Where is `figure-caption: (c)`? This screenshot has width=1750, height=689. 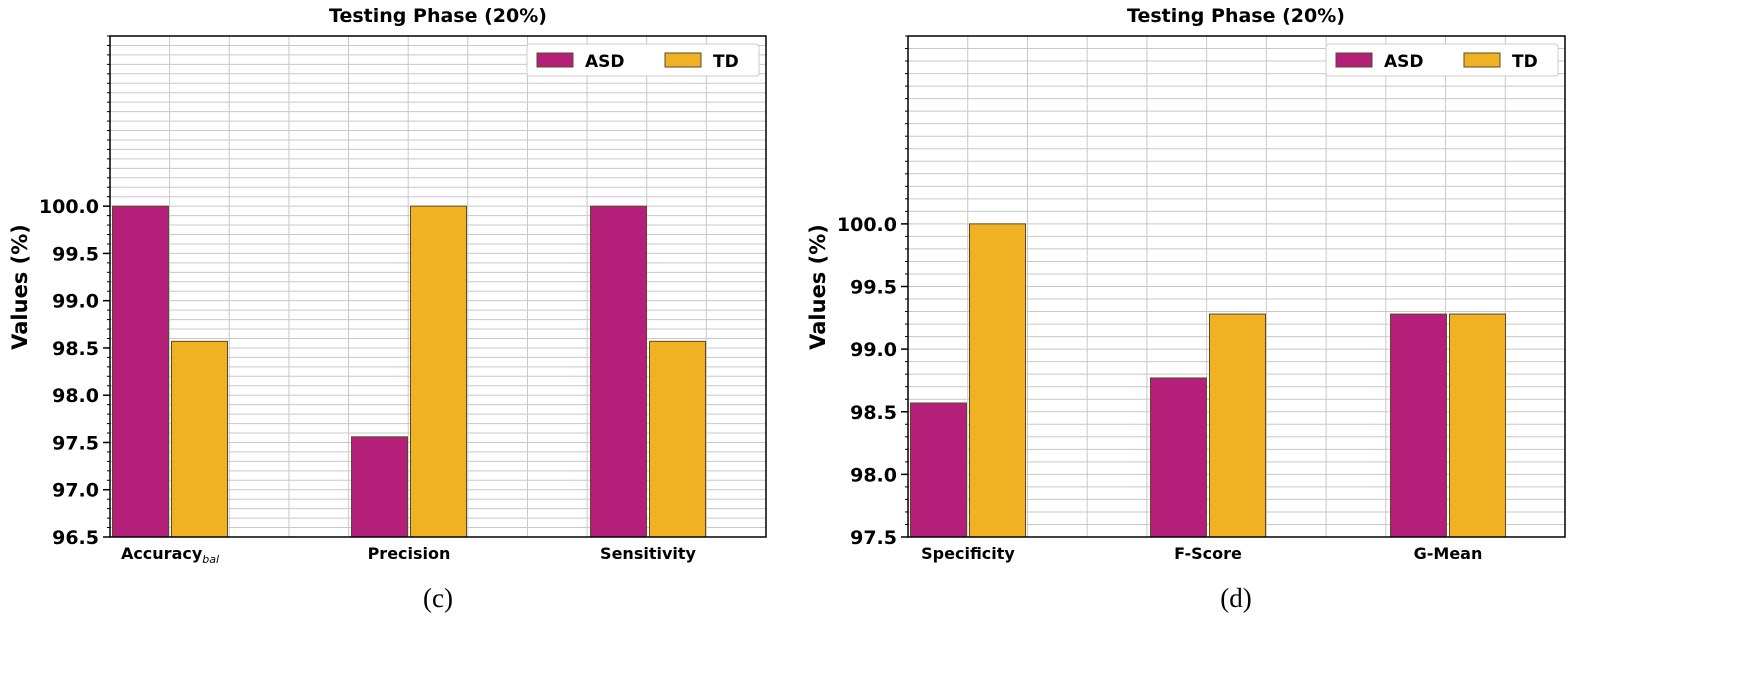 figure-caption: (c) is located at coordinates (438, 598).